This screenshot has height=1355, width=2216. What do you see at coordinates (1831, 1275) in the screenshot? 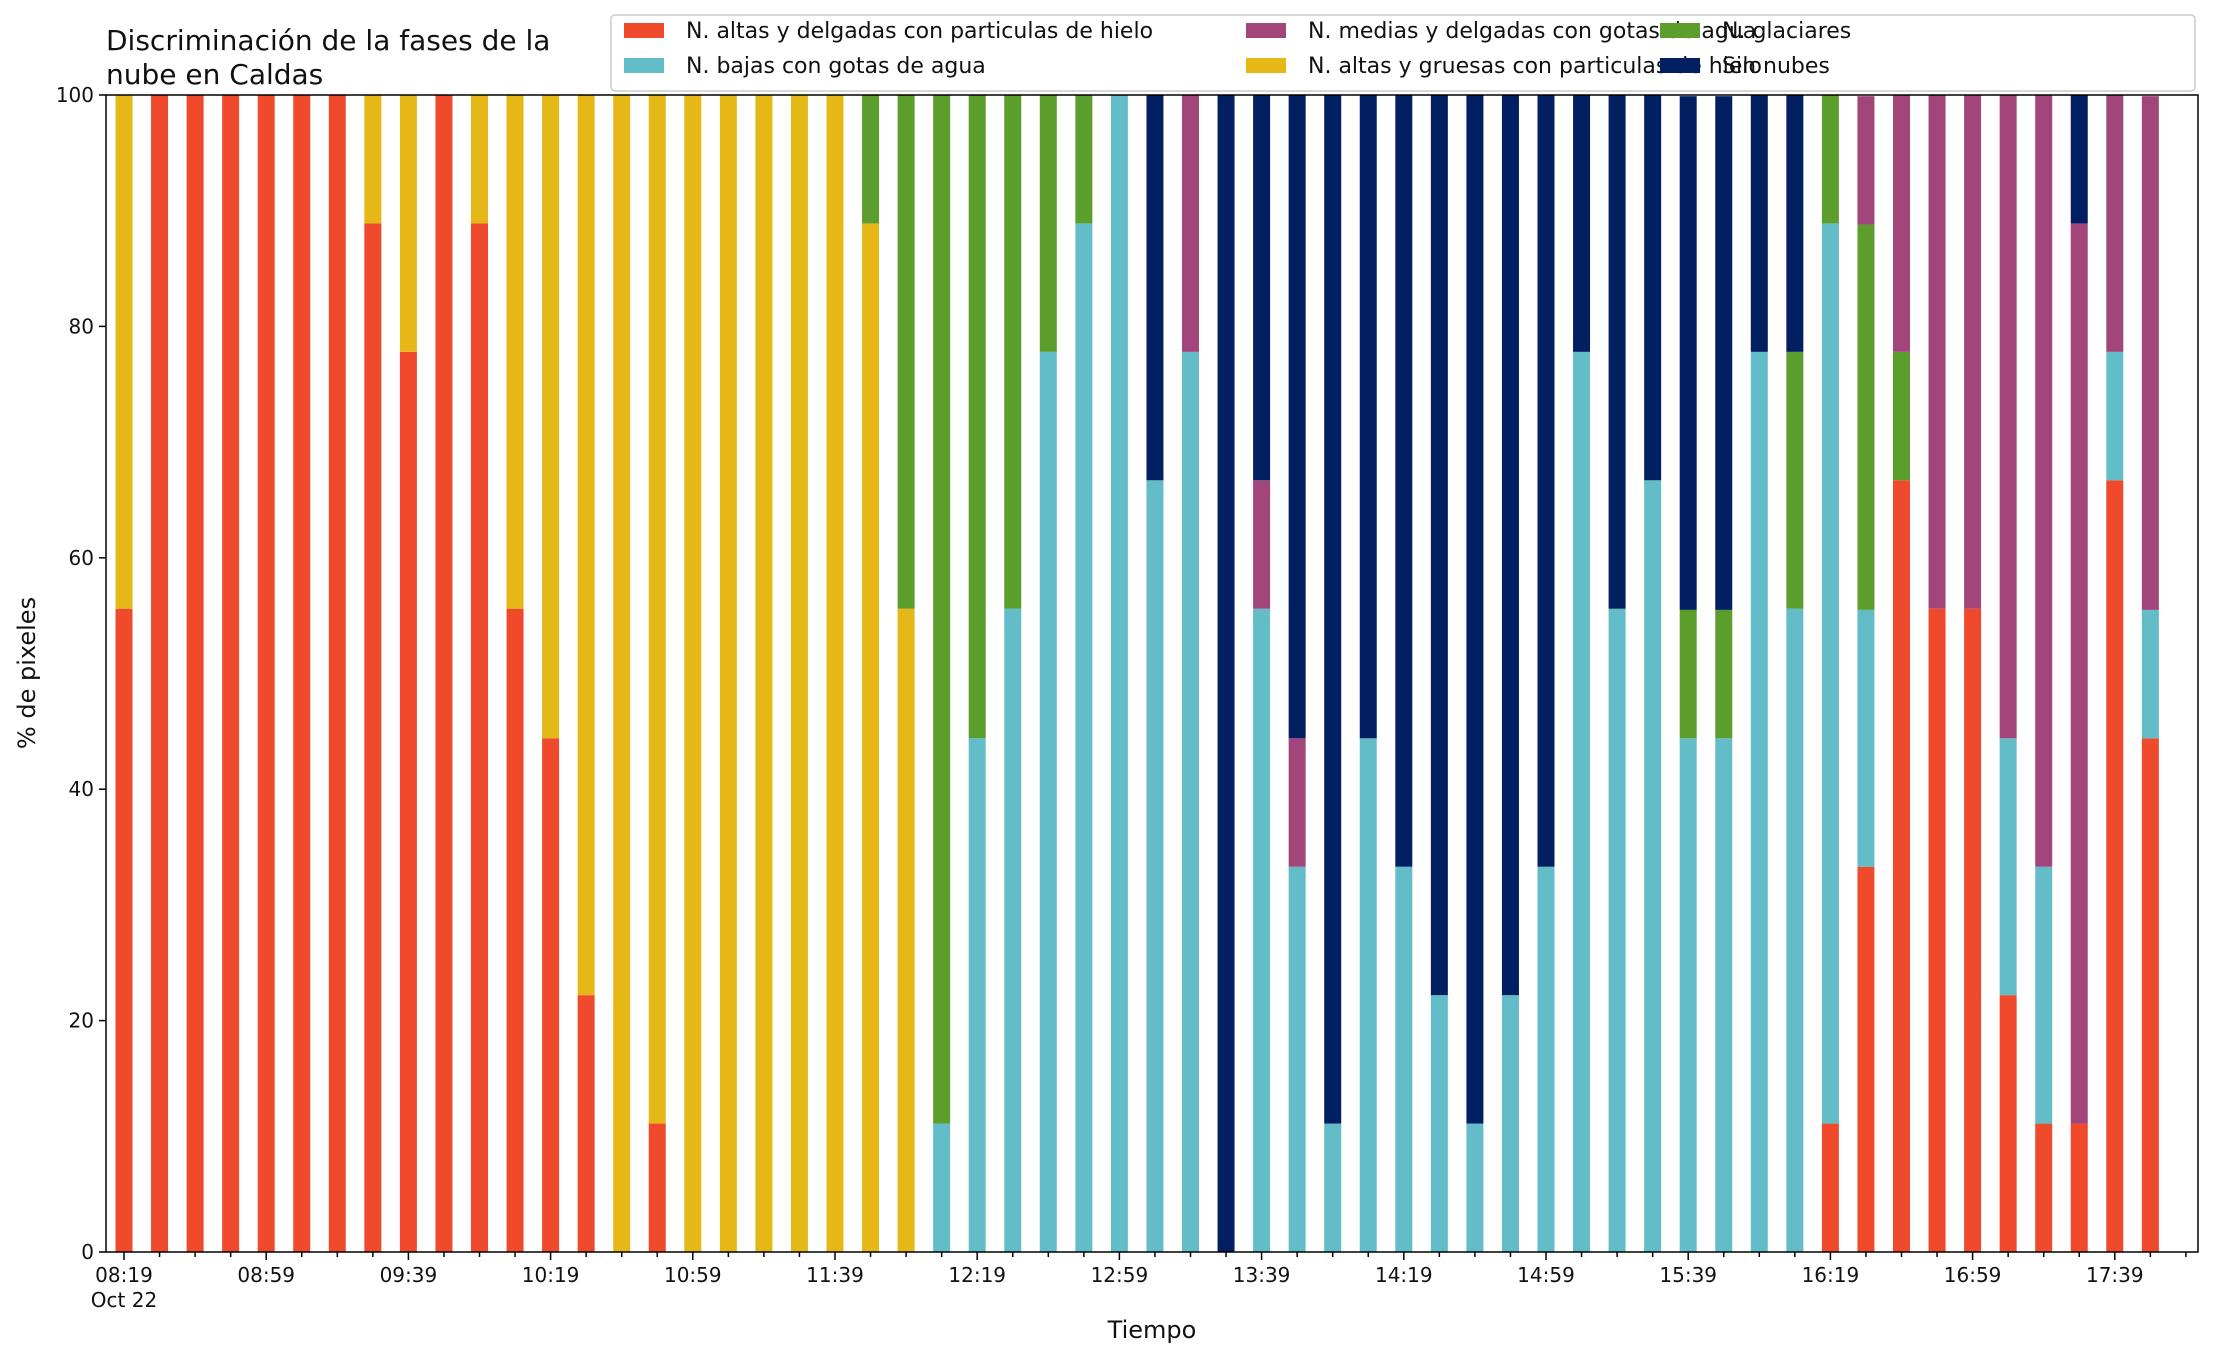
I see `x-tick-label: 16:19` at bounding box center [1831, 1275].